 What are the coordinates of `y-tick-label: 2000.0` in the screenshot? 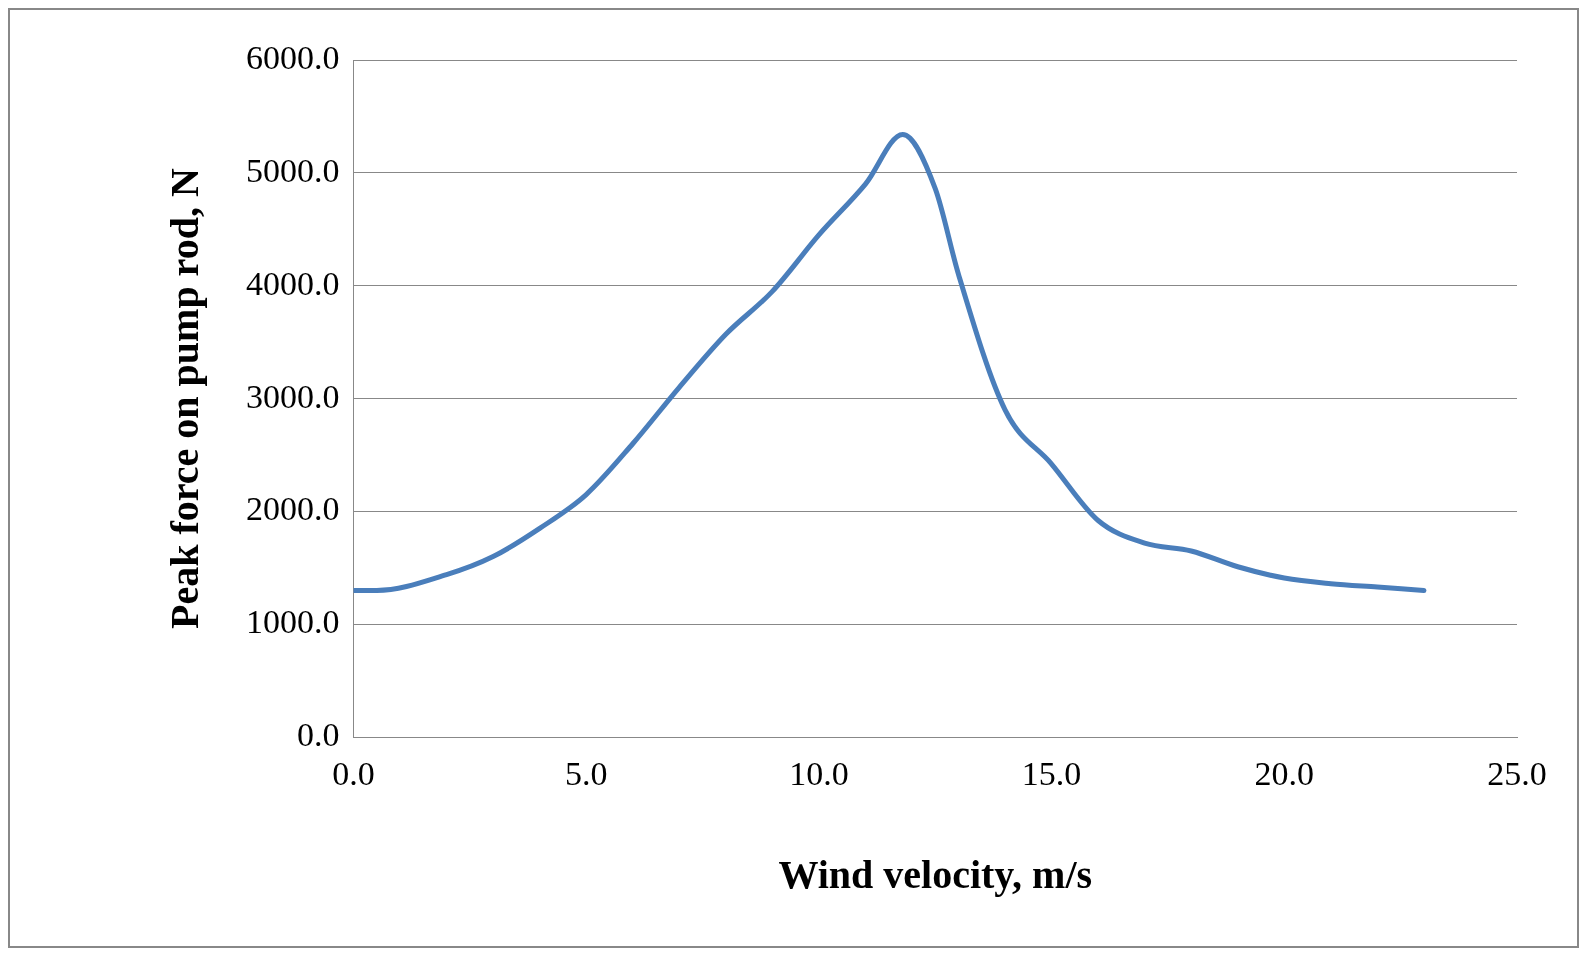 It's located at (293, 509).